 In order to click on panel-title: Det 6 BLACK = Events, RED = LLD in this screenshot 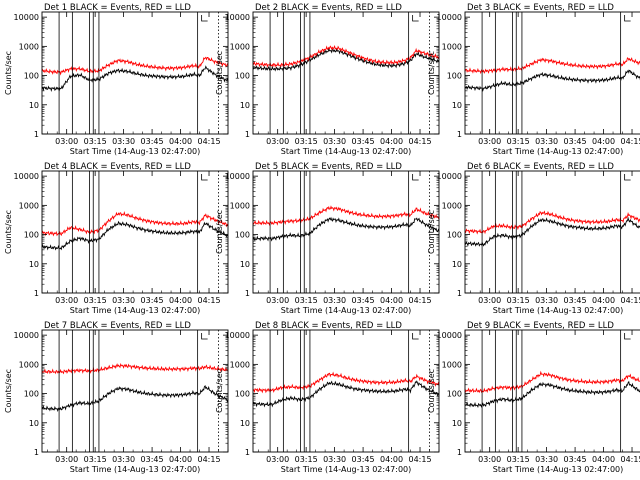, I will do `click(540, 167)`.